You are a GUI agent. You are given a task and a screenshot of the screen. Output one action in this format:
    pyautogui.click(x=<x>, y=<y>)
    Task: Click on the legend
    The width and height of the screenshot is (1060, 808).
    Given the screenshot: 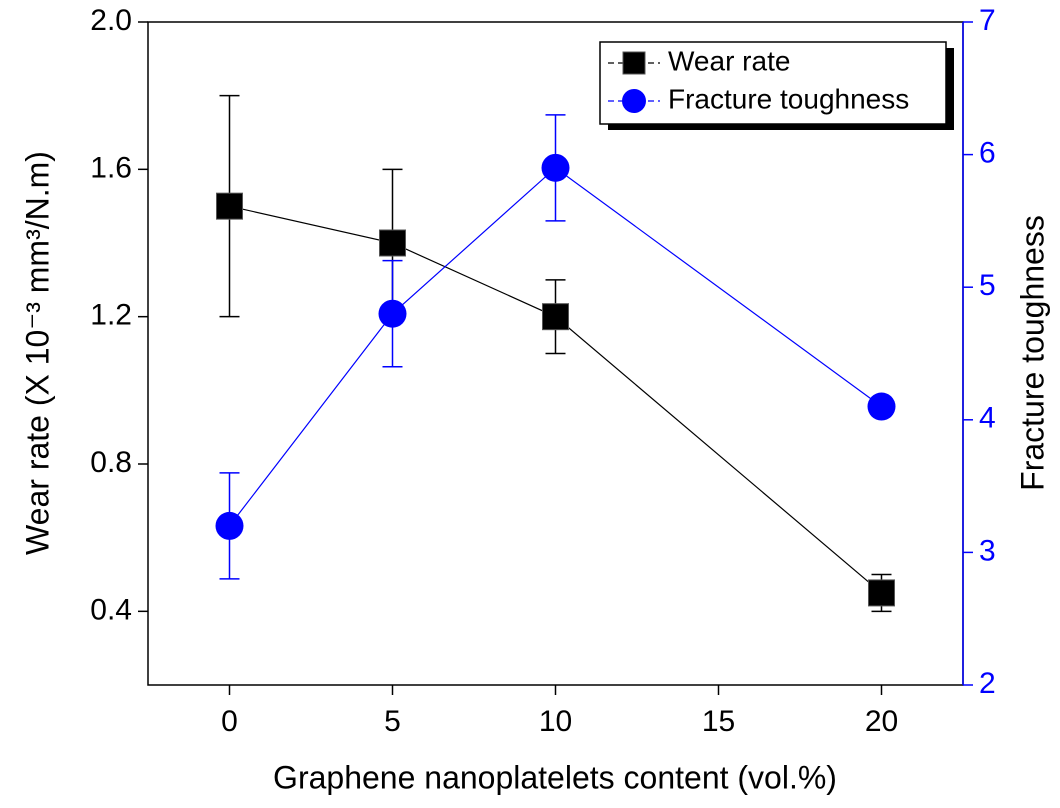 What is the action you would take?
    pyautogui.click(x=773, y=83)
    